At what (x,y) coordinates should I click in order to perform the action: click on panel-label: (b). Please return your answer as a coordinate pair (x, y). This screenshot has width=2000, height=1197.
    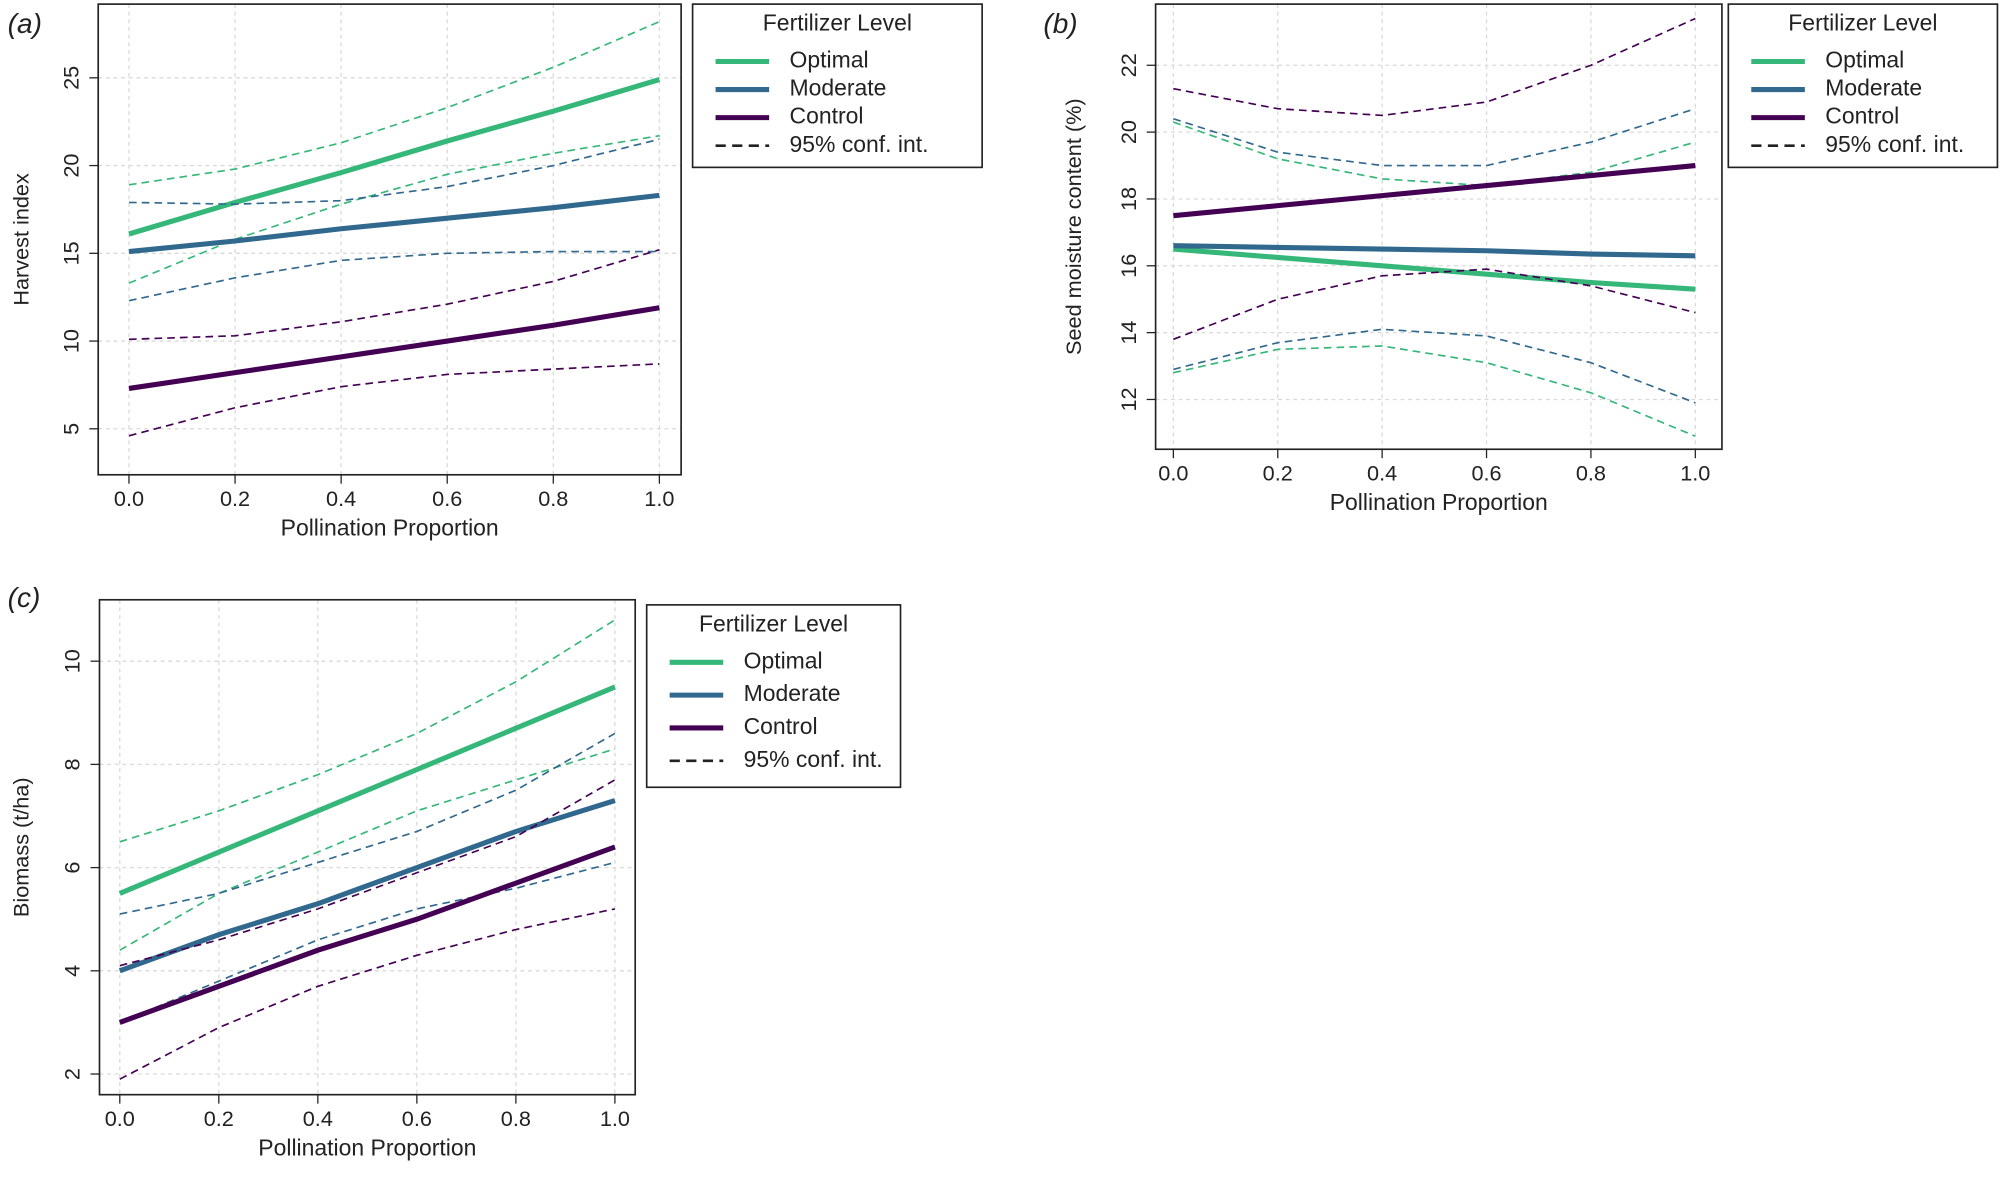
    Looking at the image, I should click on (1060, 23).